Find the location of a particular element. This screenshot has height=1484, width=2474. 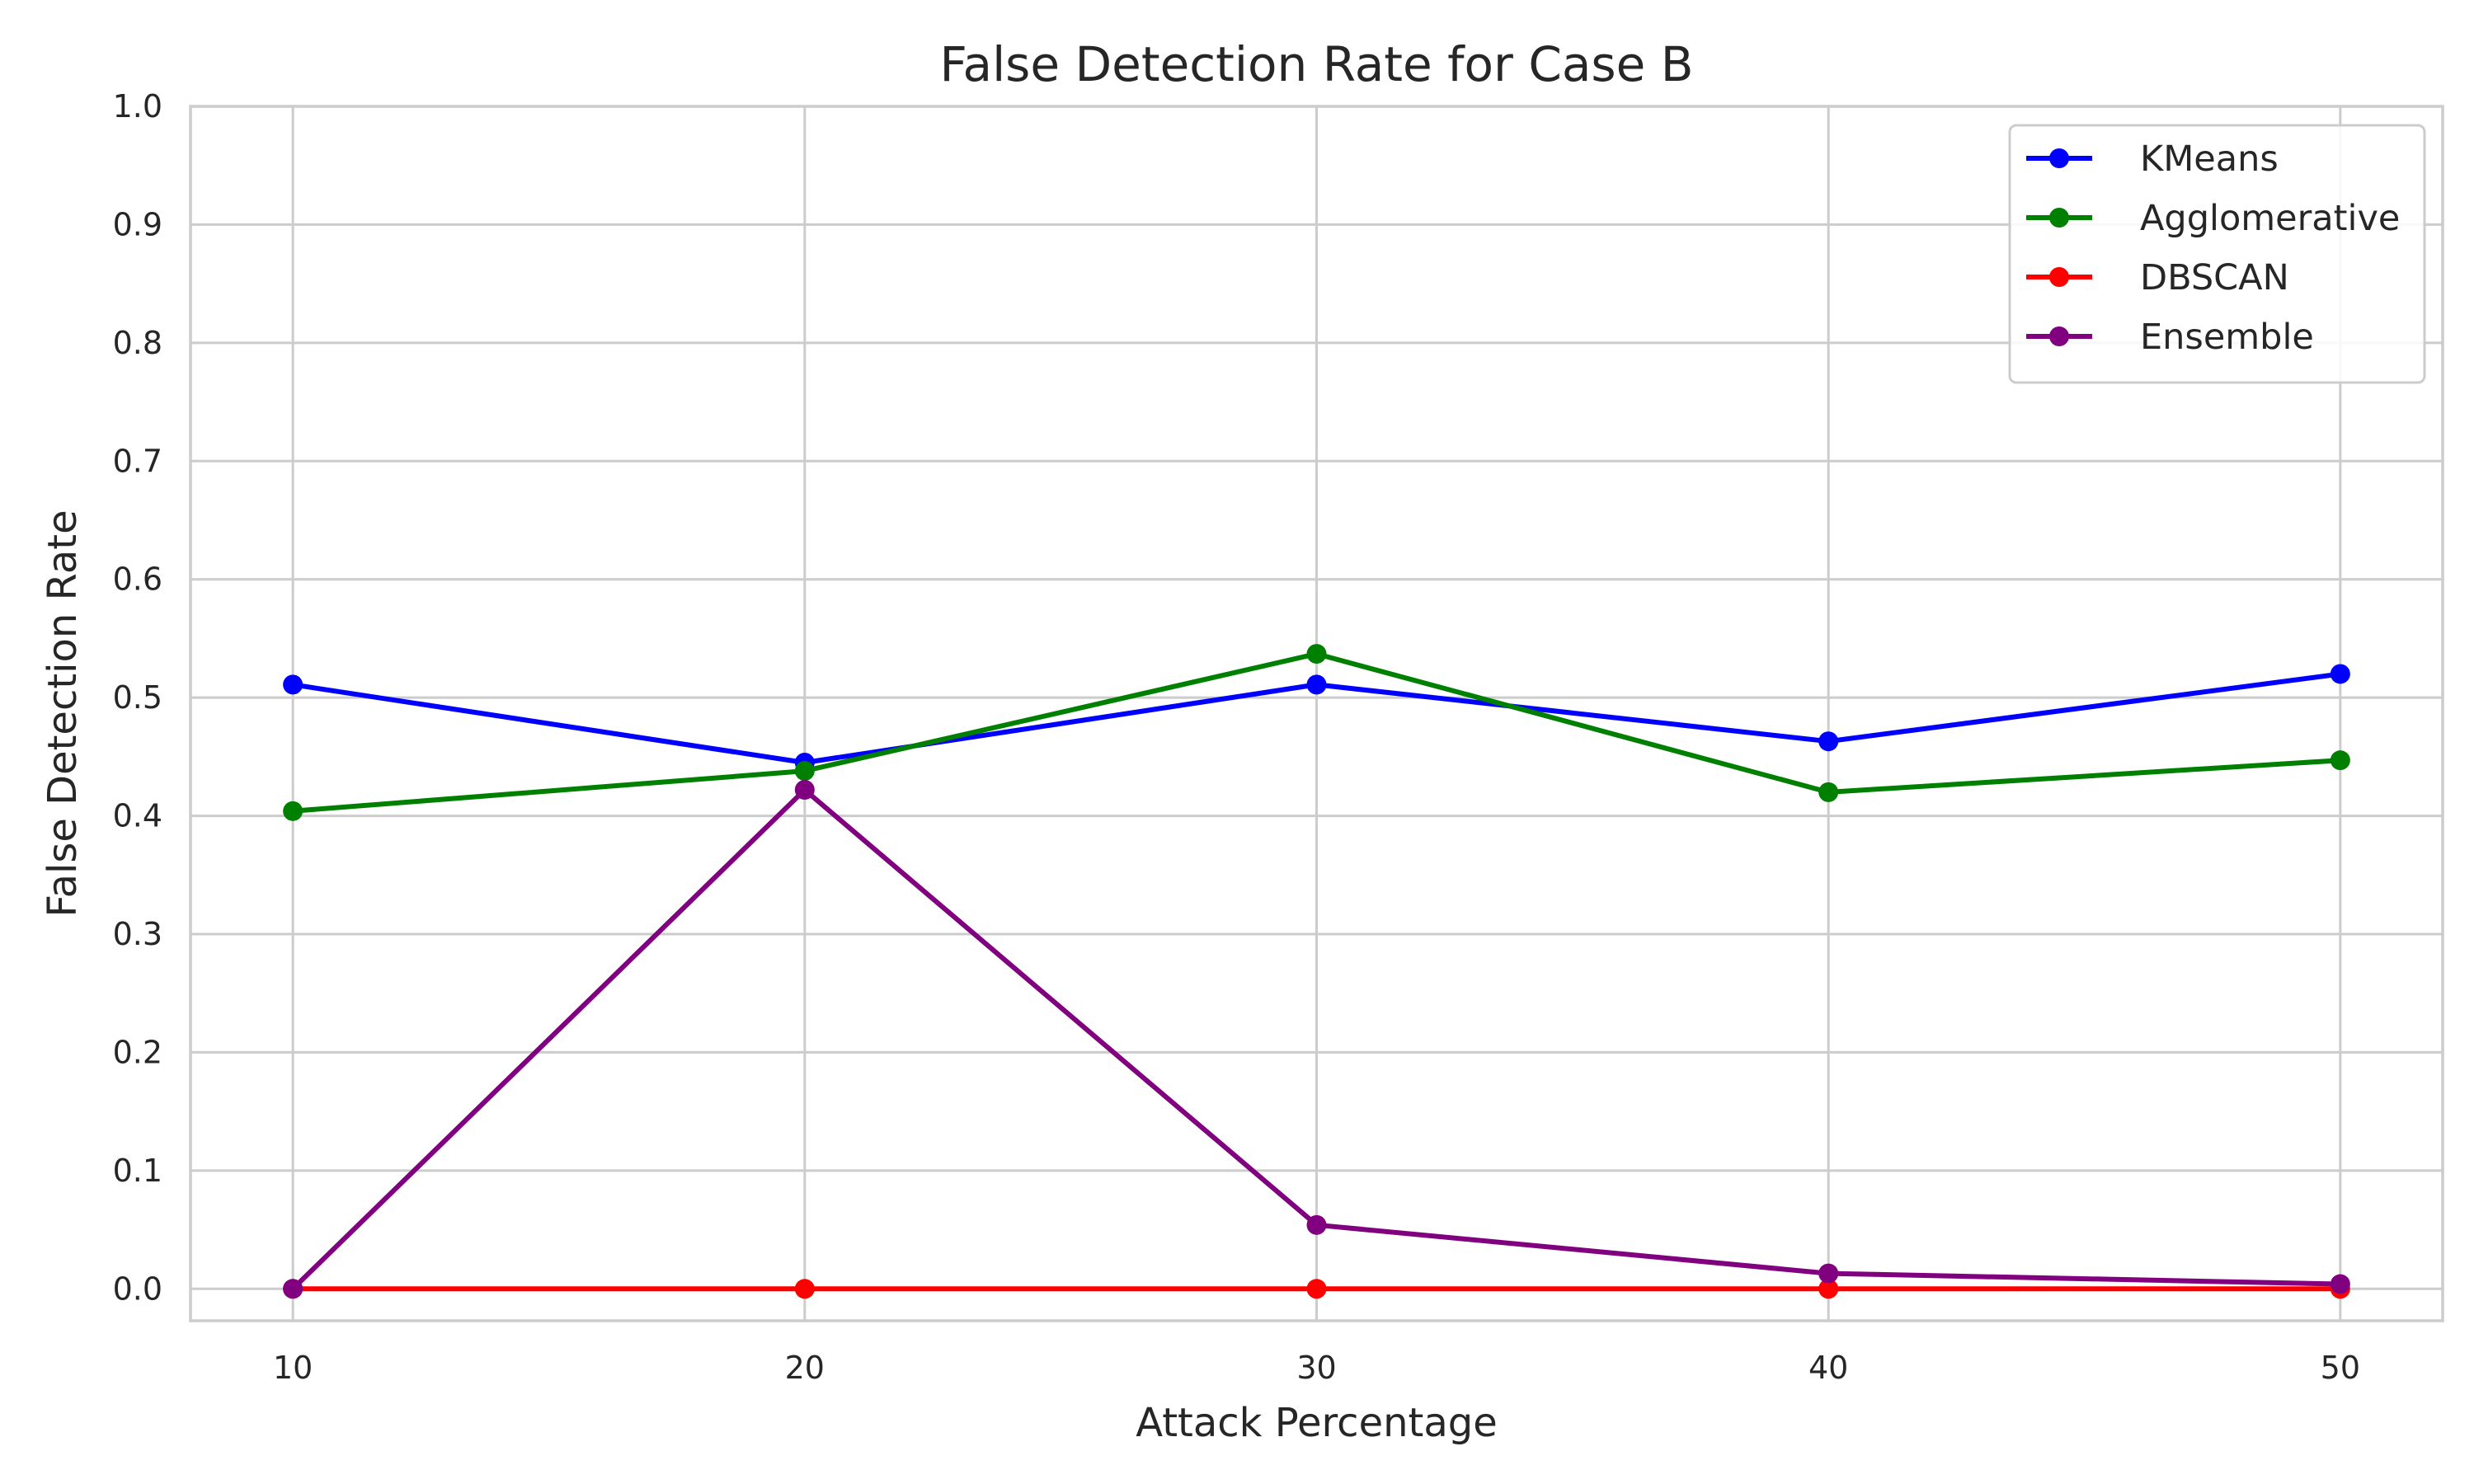

legend-item: Ensemble is located at coordinates (2170, 337).